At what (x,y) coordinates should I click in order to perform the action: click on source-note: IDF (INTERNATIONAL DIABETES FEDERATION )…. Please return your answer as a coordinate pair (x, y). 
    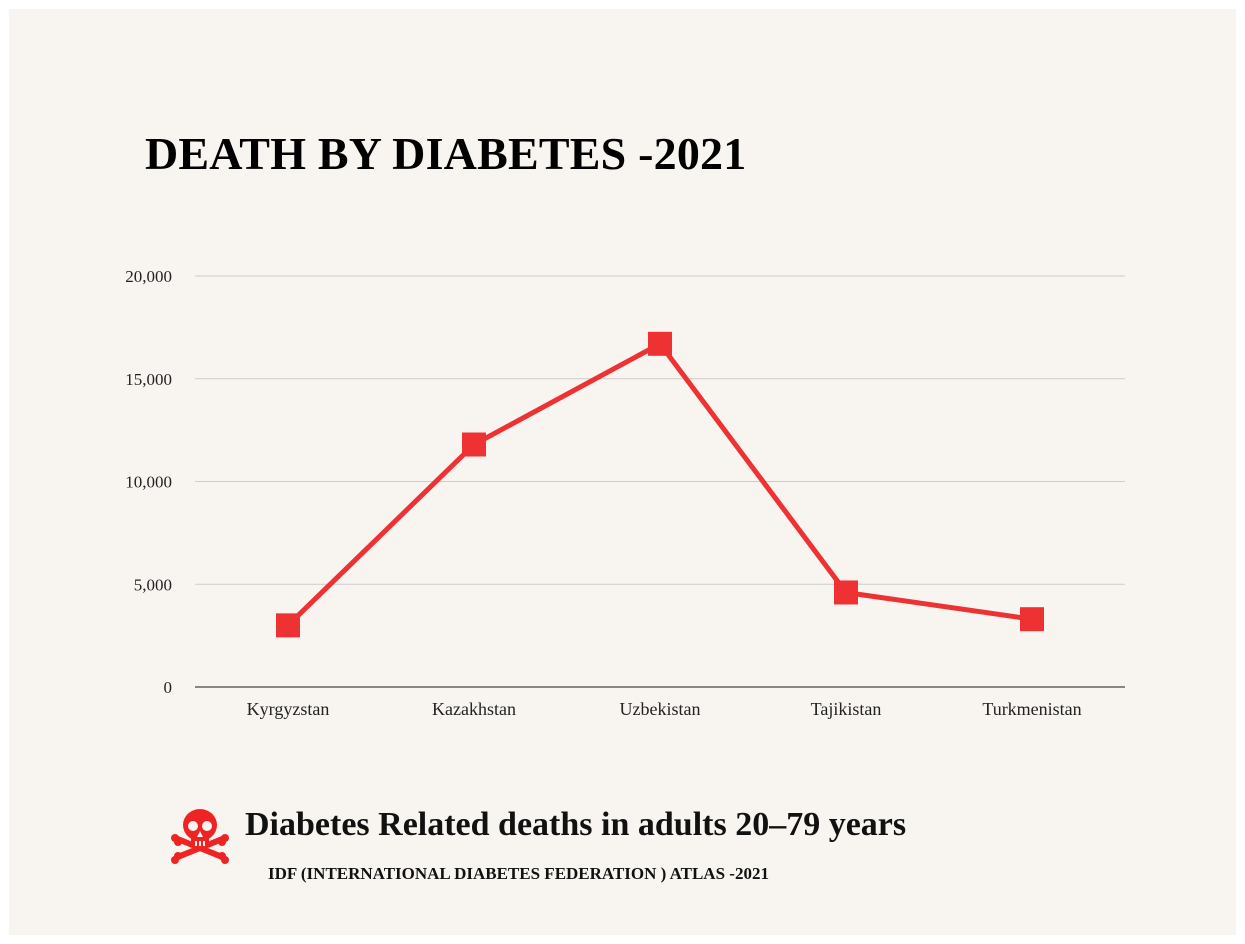
    Looking at the image, I should click on (518, 873).